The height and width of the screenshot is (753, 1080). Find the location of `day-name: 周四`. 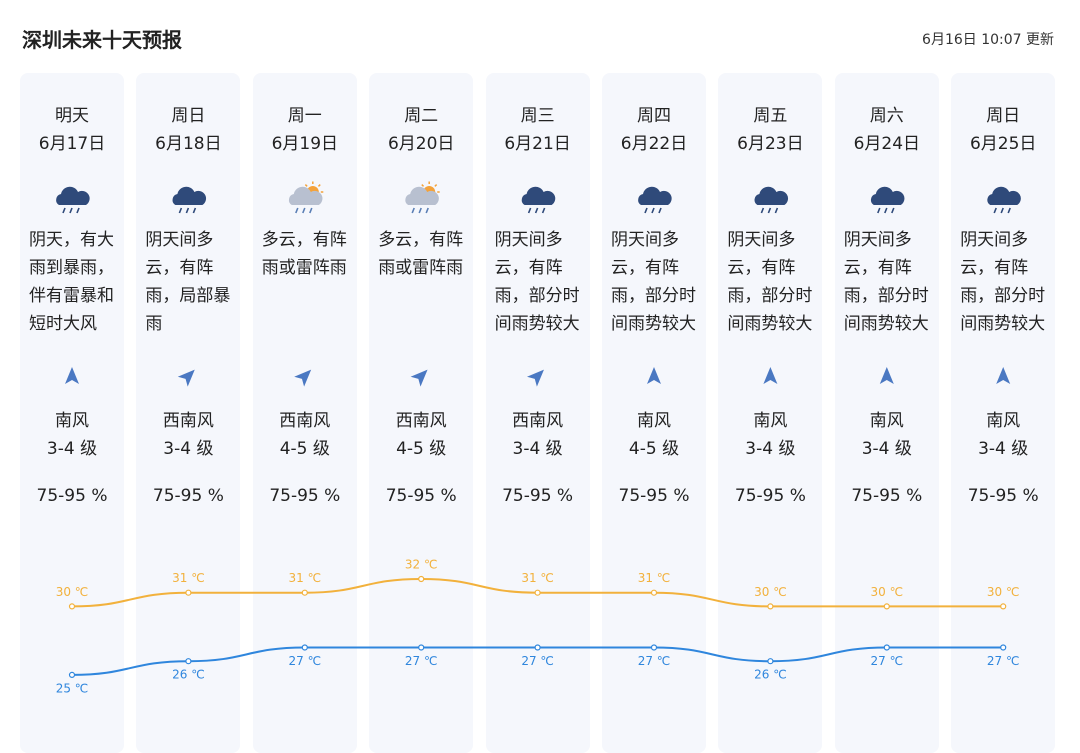

day-name: 周四 is located at coordinates (654, 116).